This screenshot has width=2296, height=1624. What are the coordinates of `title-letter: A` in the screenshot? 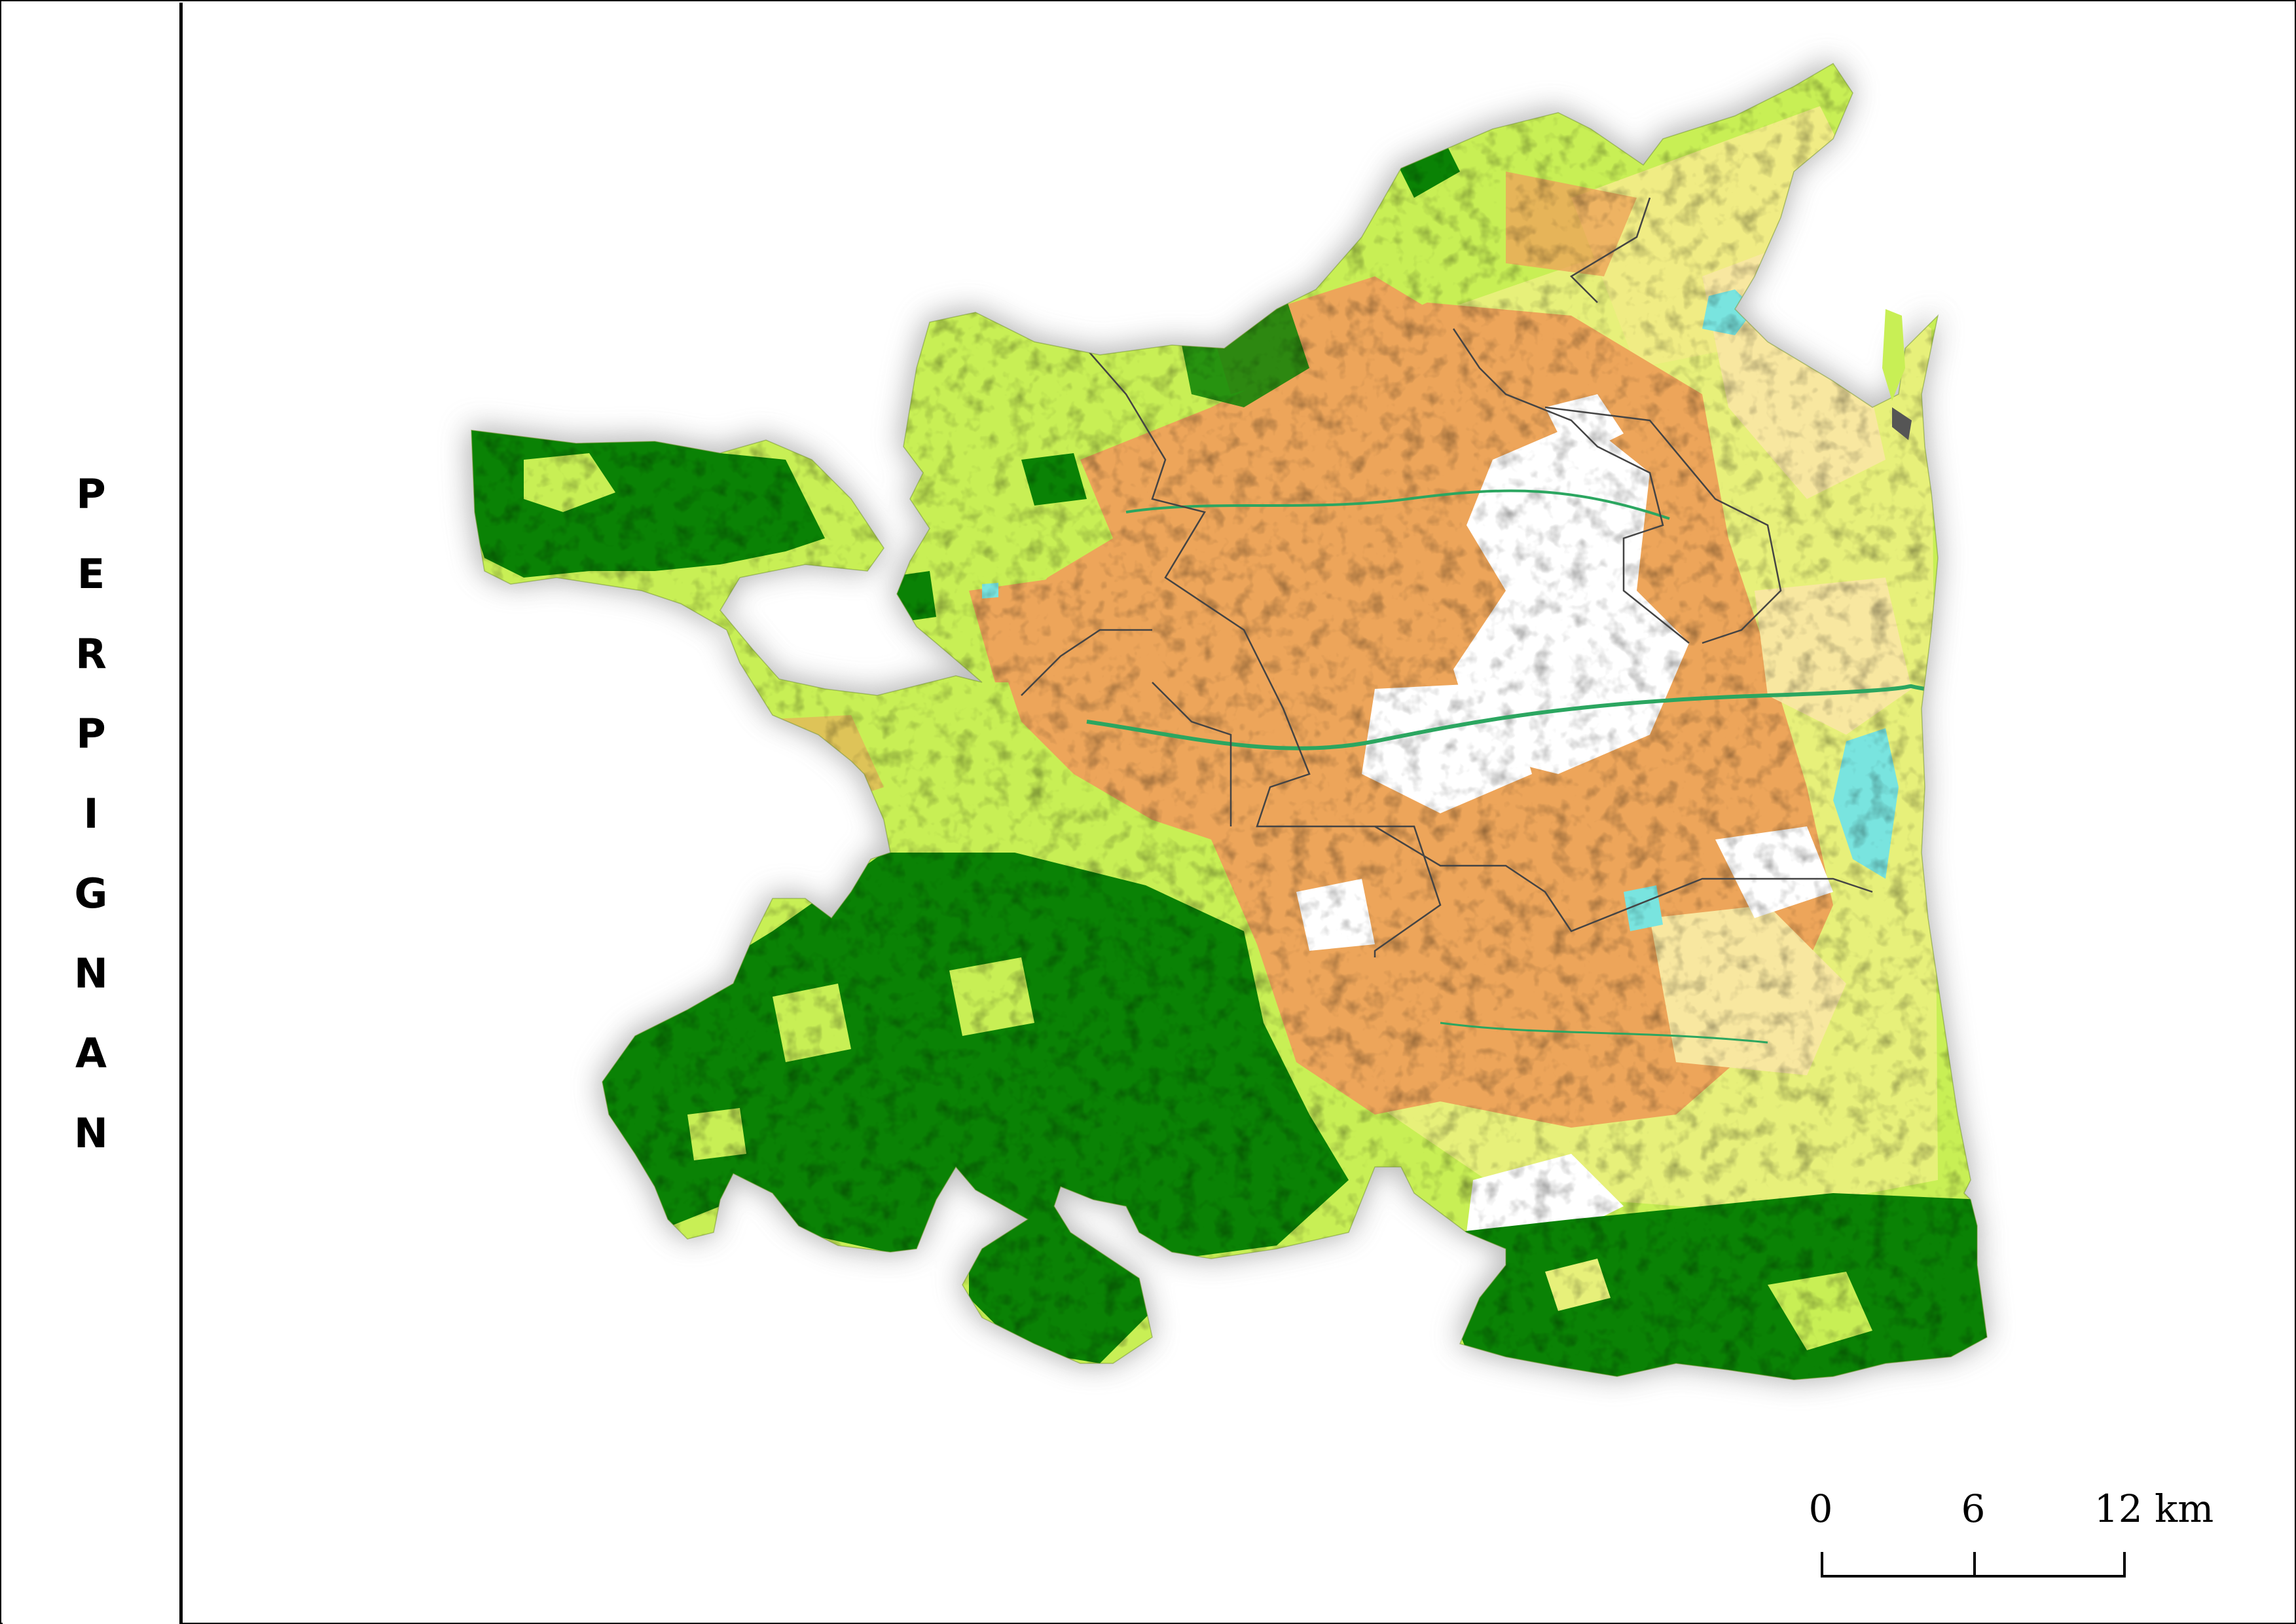 It's located at (91, 1053).